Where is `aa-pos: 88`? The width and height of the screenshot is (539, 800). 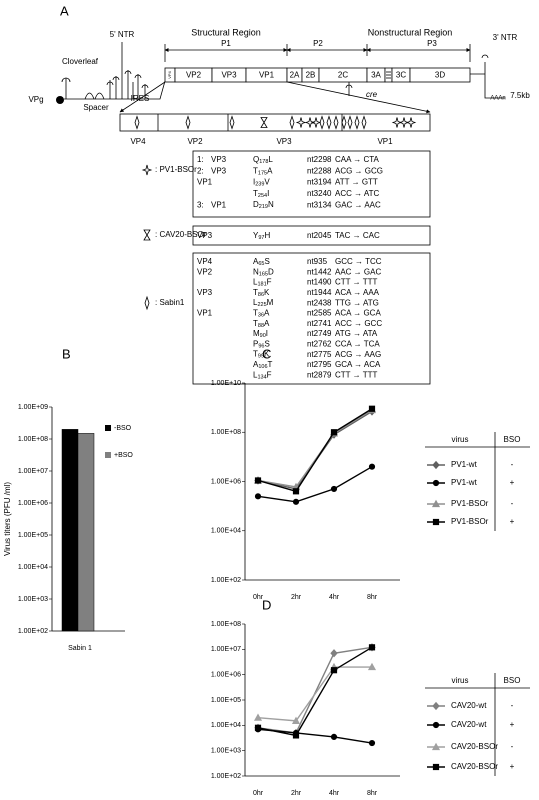 aa-pos: 88 is located at coordinates (261, 326).